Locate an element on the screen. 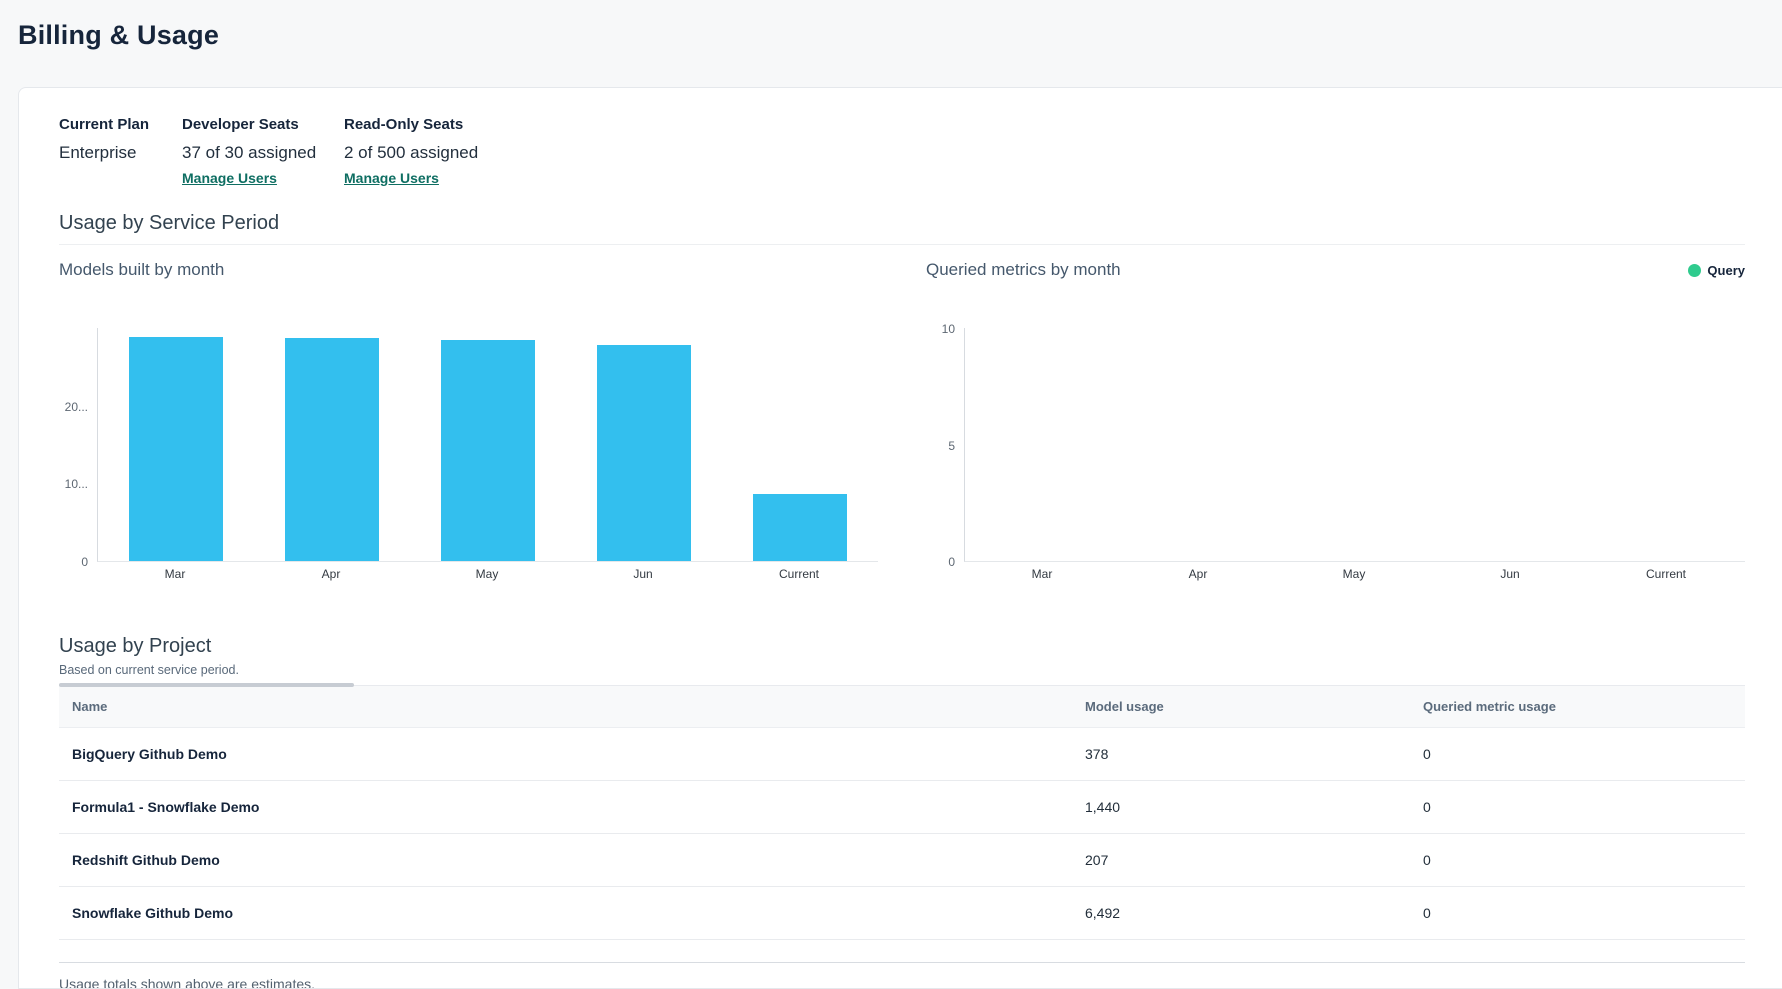 This screenshot has width=1782, height=989. table-row: Redshift Github Demo 207 0 is located at coordinates (902, 860).